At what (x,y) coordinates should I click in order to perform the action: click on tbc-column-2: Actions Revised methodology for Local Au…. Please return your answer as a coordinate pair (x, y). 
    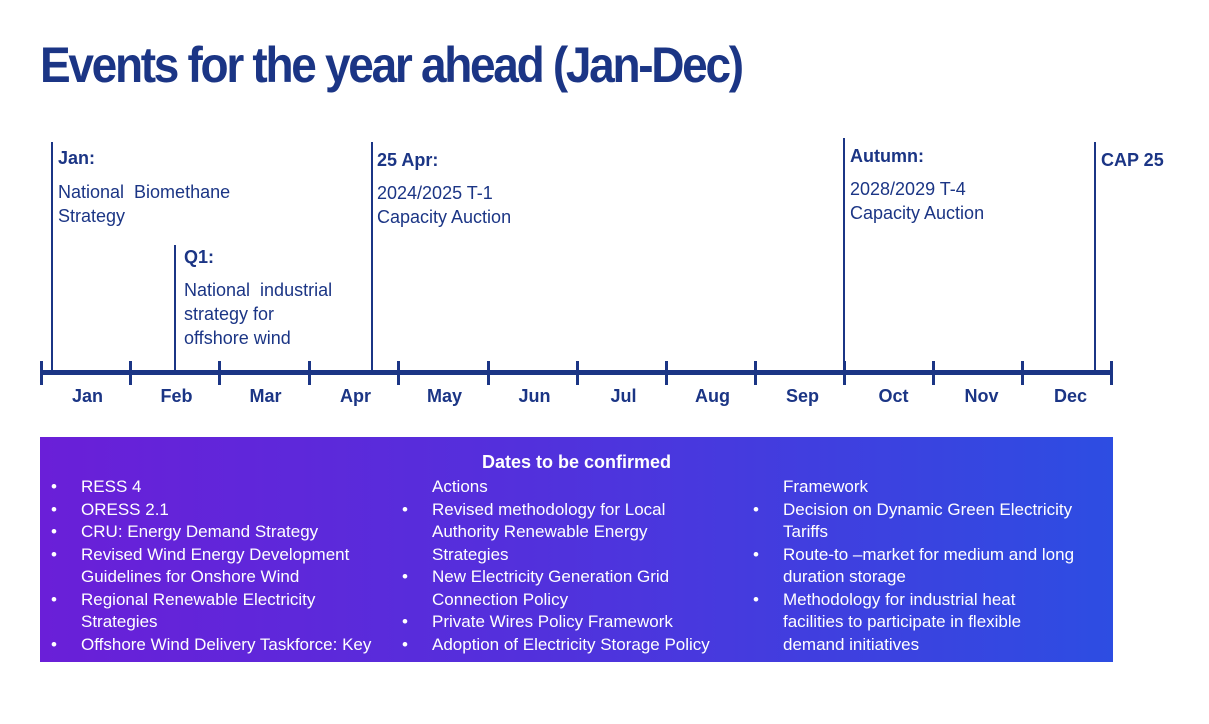
    Looking at the image, I should click on (571, 566).